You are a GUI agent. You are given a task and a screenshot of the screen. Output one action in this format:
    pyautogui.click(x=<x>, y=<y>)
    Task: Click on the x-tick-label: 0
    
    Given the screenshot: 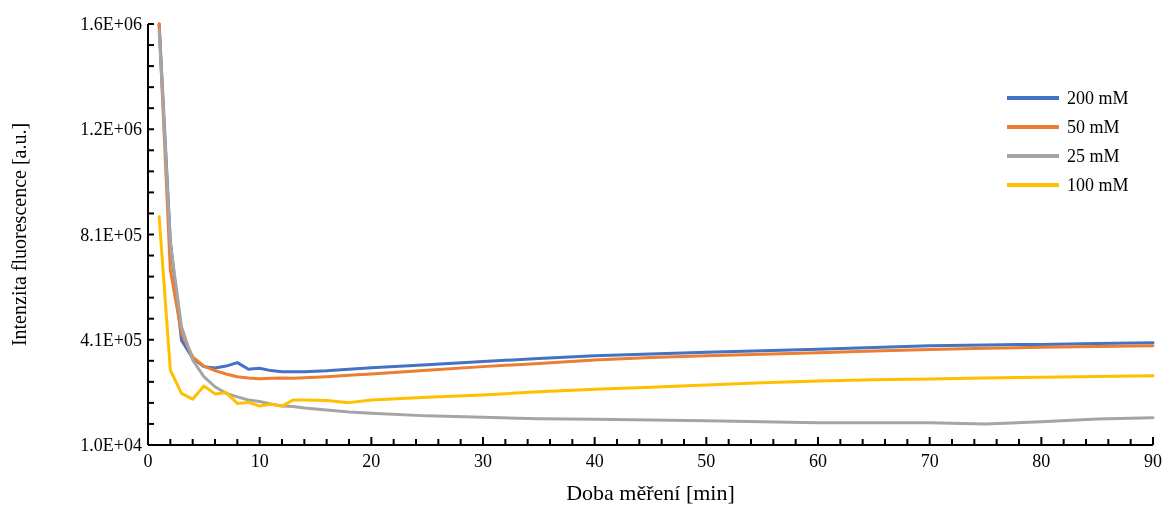 What is the action you would take?
    pyautogui.click(x=148, y=461)
    